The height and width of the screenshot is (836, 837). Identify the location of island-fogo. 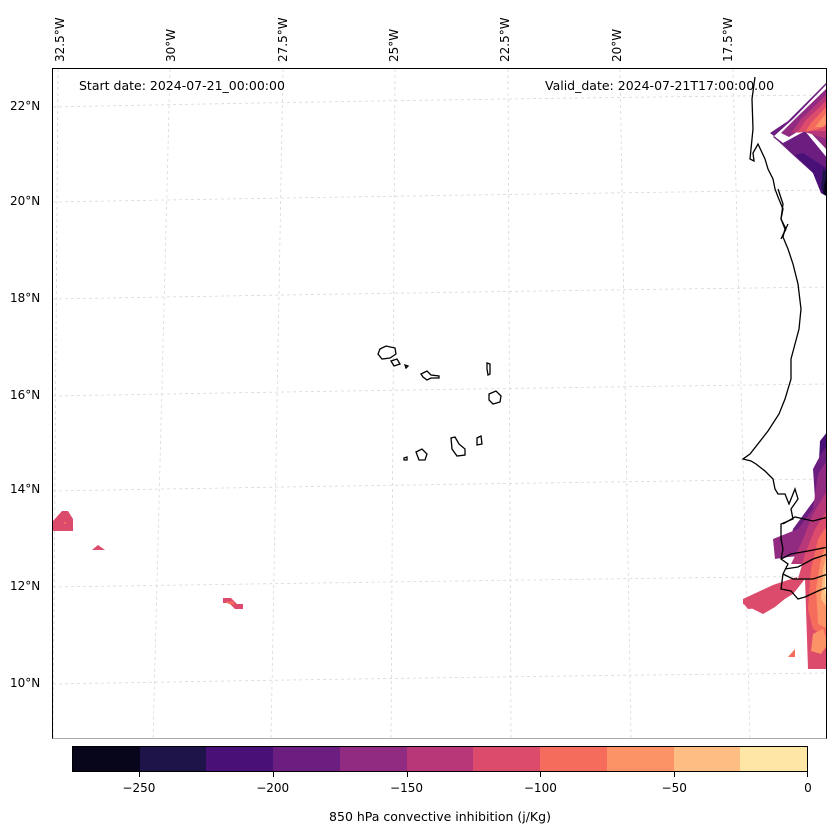
(421, 454).